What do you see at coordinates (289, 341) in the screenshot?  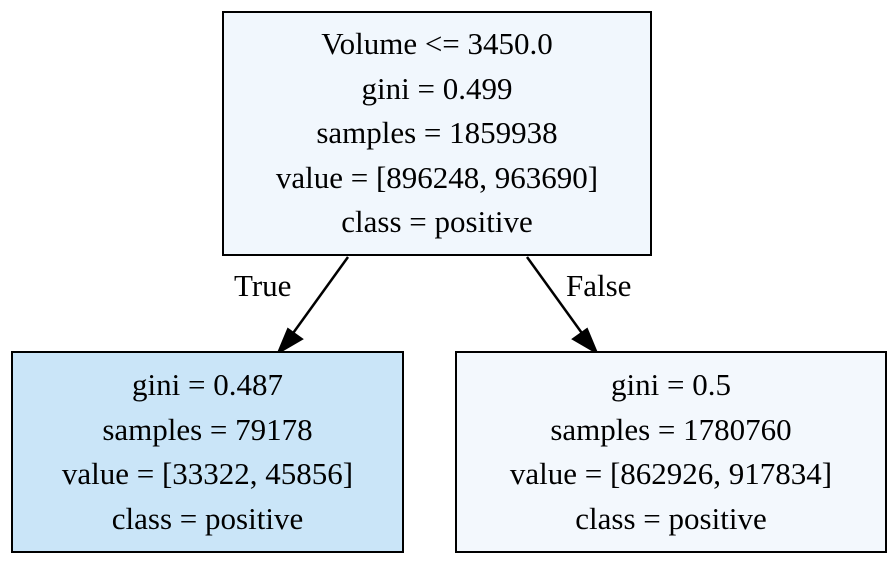 I see `edge-true-arrowhead` at bounding box center [289, 341].